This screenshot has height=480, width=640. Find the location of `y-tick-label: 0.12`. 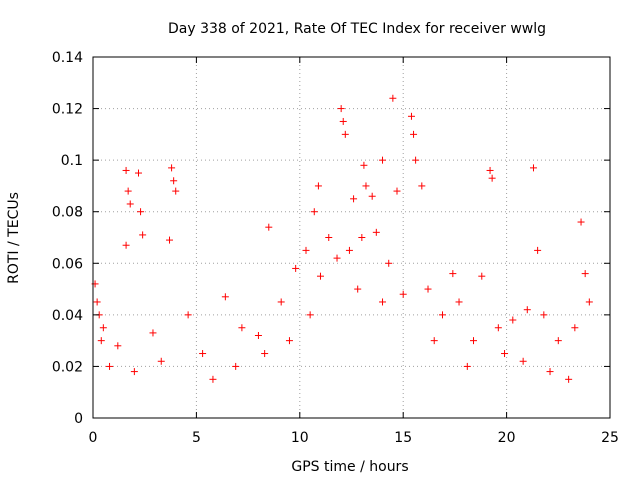

y-tick-label: 0.12 is located at coordinates (67, 110).